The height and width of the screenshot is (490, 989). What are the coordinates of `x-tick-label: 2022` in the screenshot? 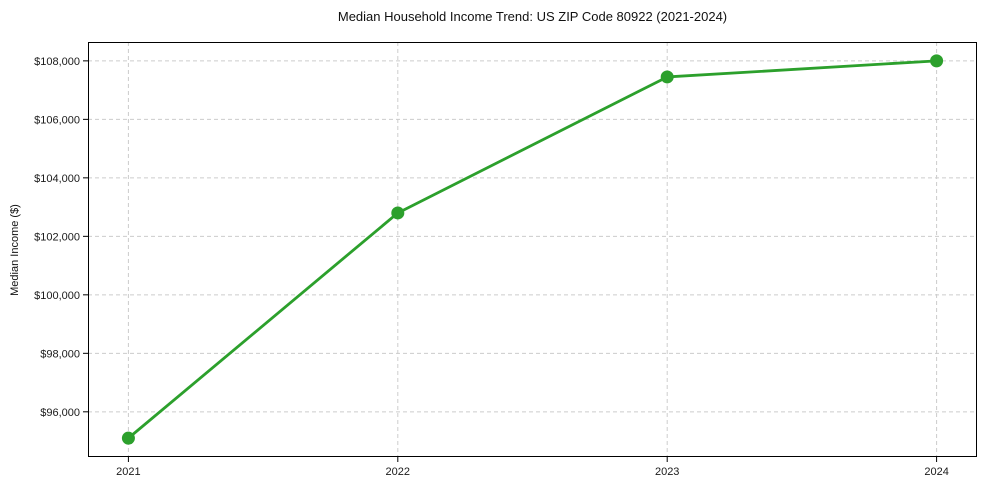 It's located at (398, 472).